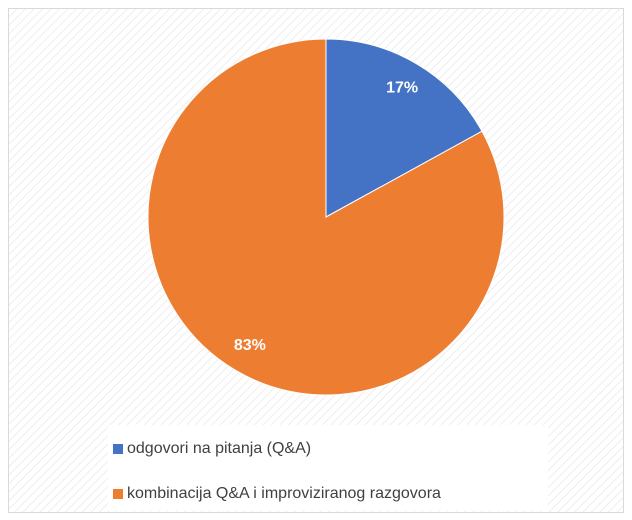  I want to click on data-label: 83%, so click(250, 345).